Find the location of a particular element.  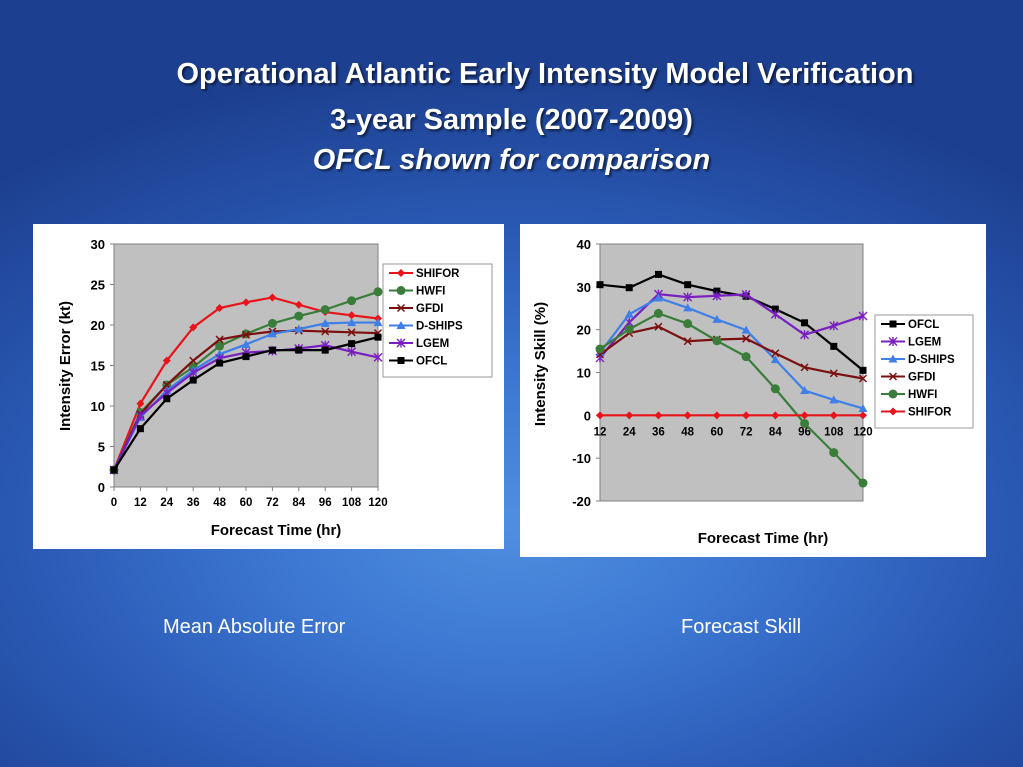

y-tick-label: 30 is located at coordinates (584, 287).